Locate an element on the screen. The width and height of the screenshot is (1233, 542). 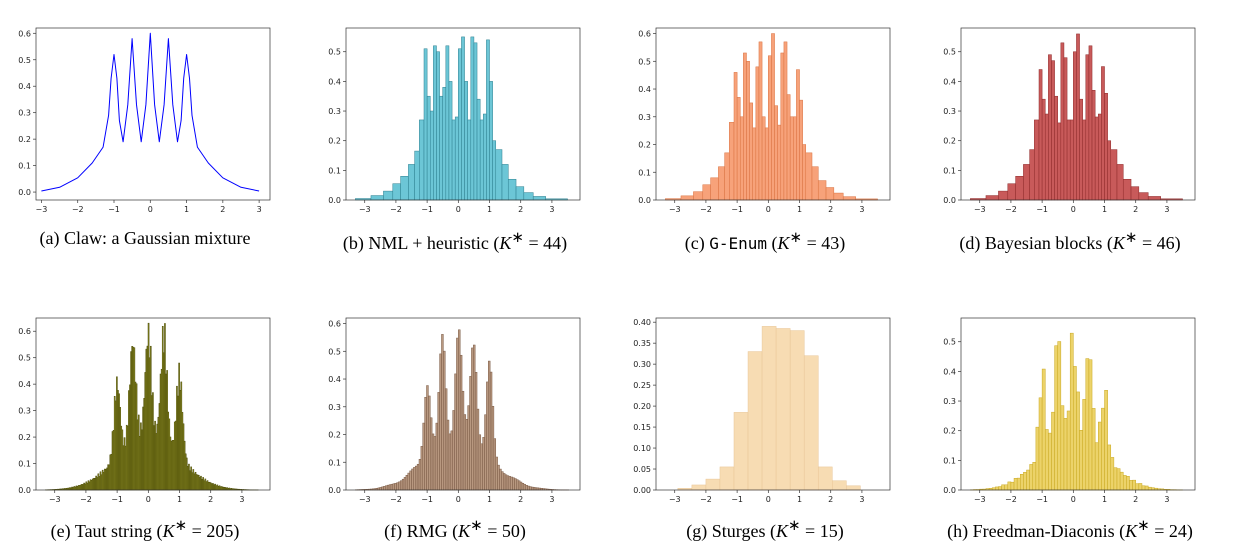
caption-kstar: K∗ = is located at coordinates (798, 531).